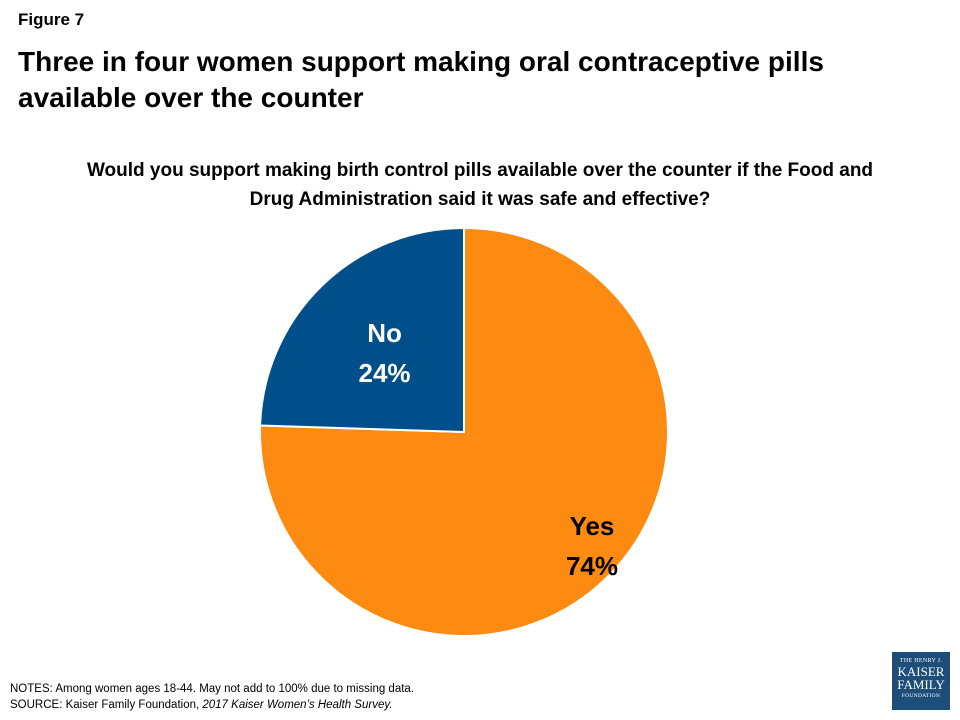 This screenshot has width=960, height=720. What do you see at coordinates (921, 671) in the screenshot?
I see `logo-line-2: KAISER` at bounding box center [921, 671].